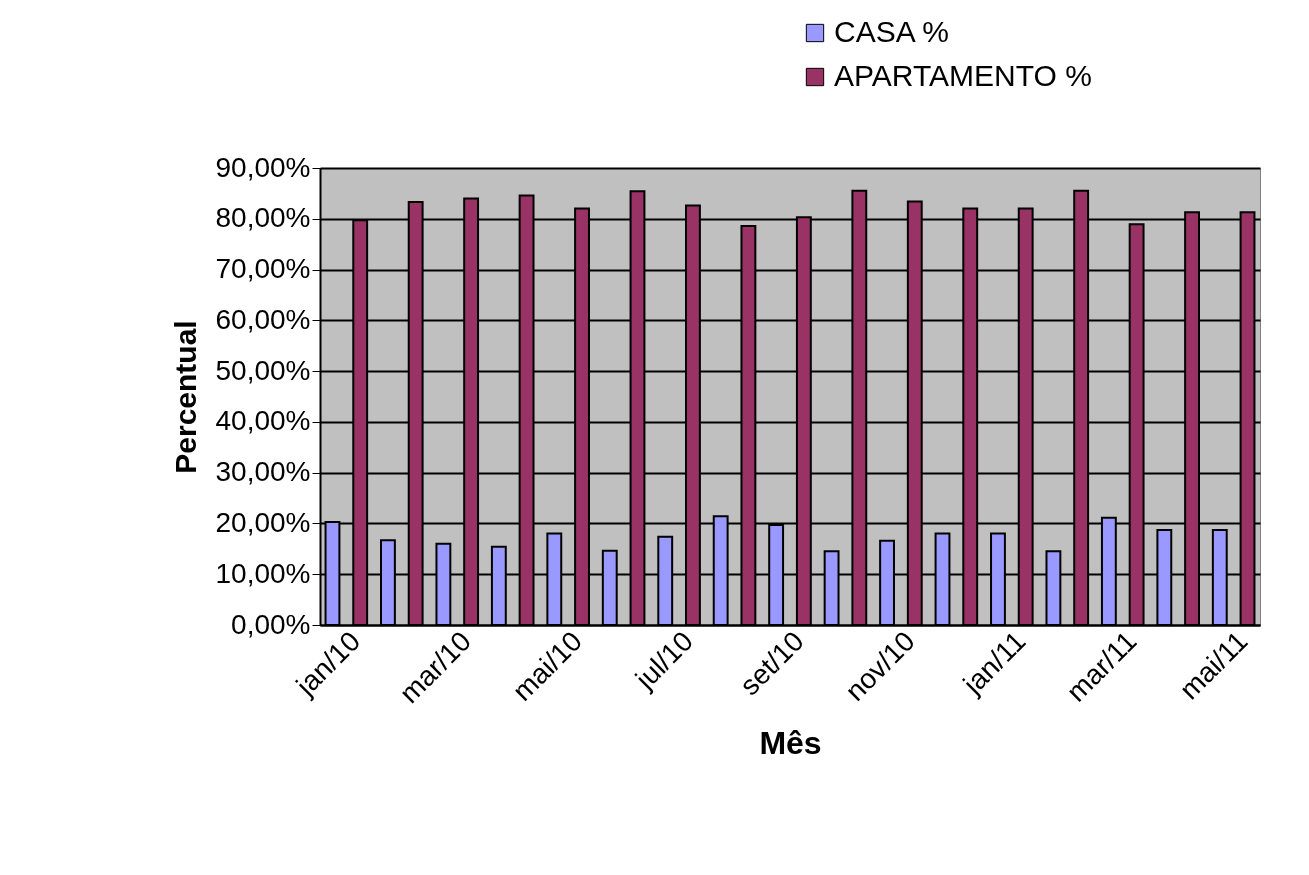 This screenshot has width=1309, height=875. Describe the element at coordinates (263, 319) in the screenshot. I see `y-tick-label: 60,00%` at that location.